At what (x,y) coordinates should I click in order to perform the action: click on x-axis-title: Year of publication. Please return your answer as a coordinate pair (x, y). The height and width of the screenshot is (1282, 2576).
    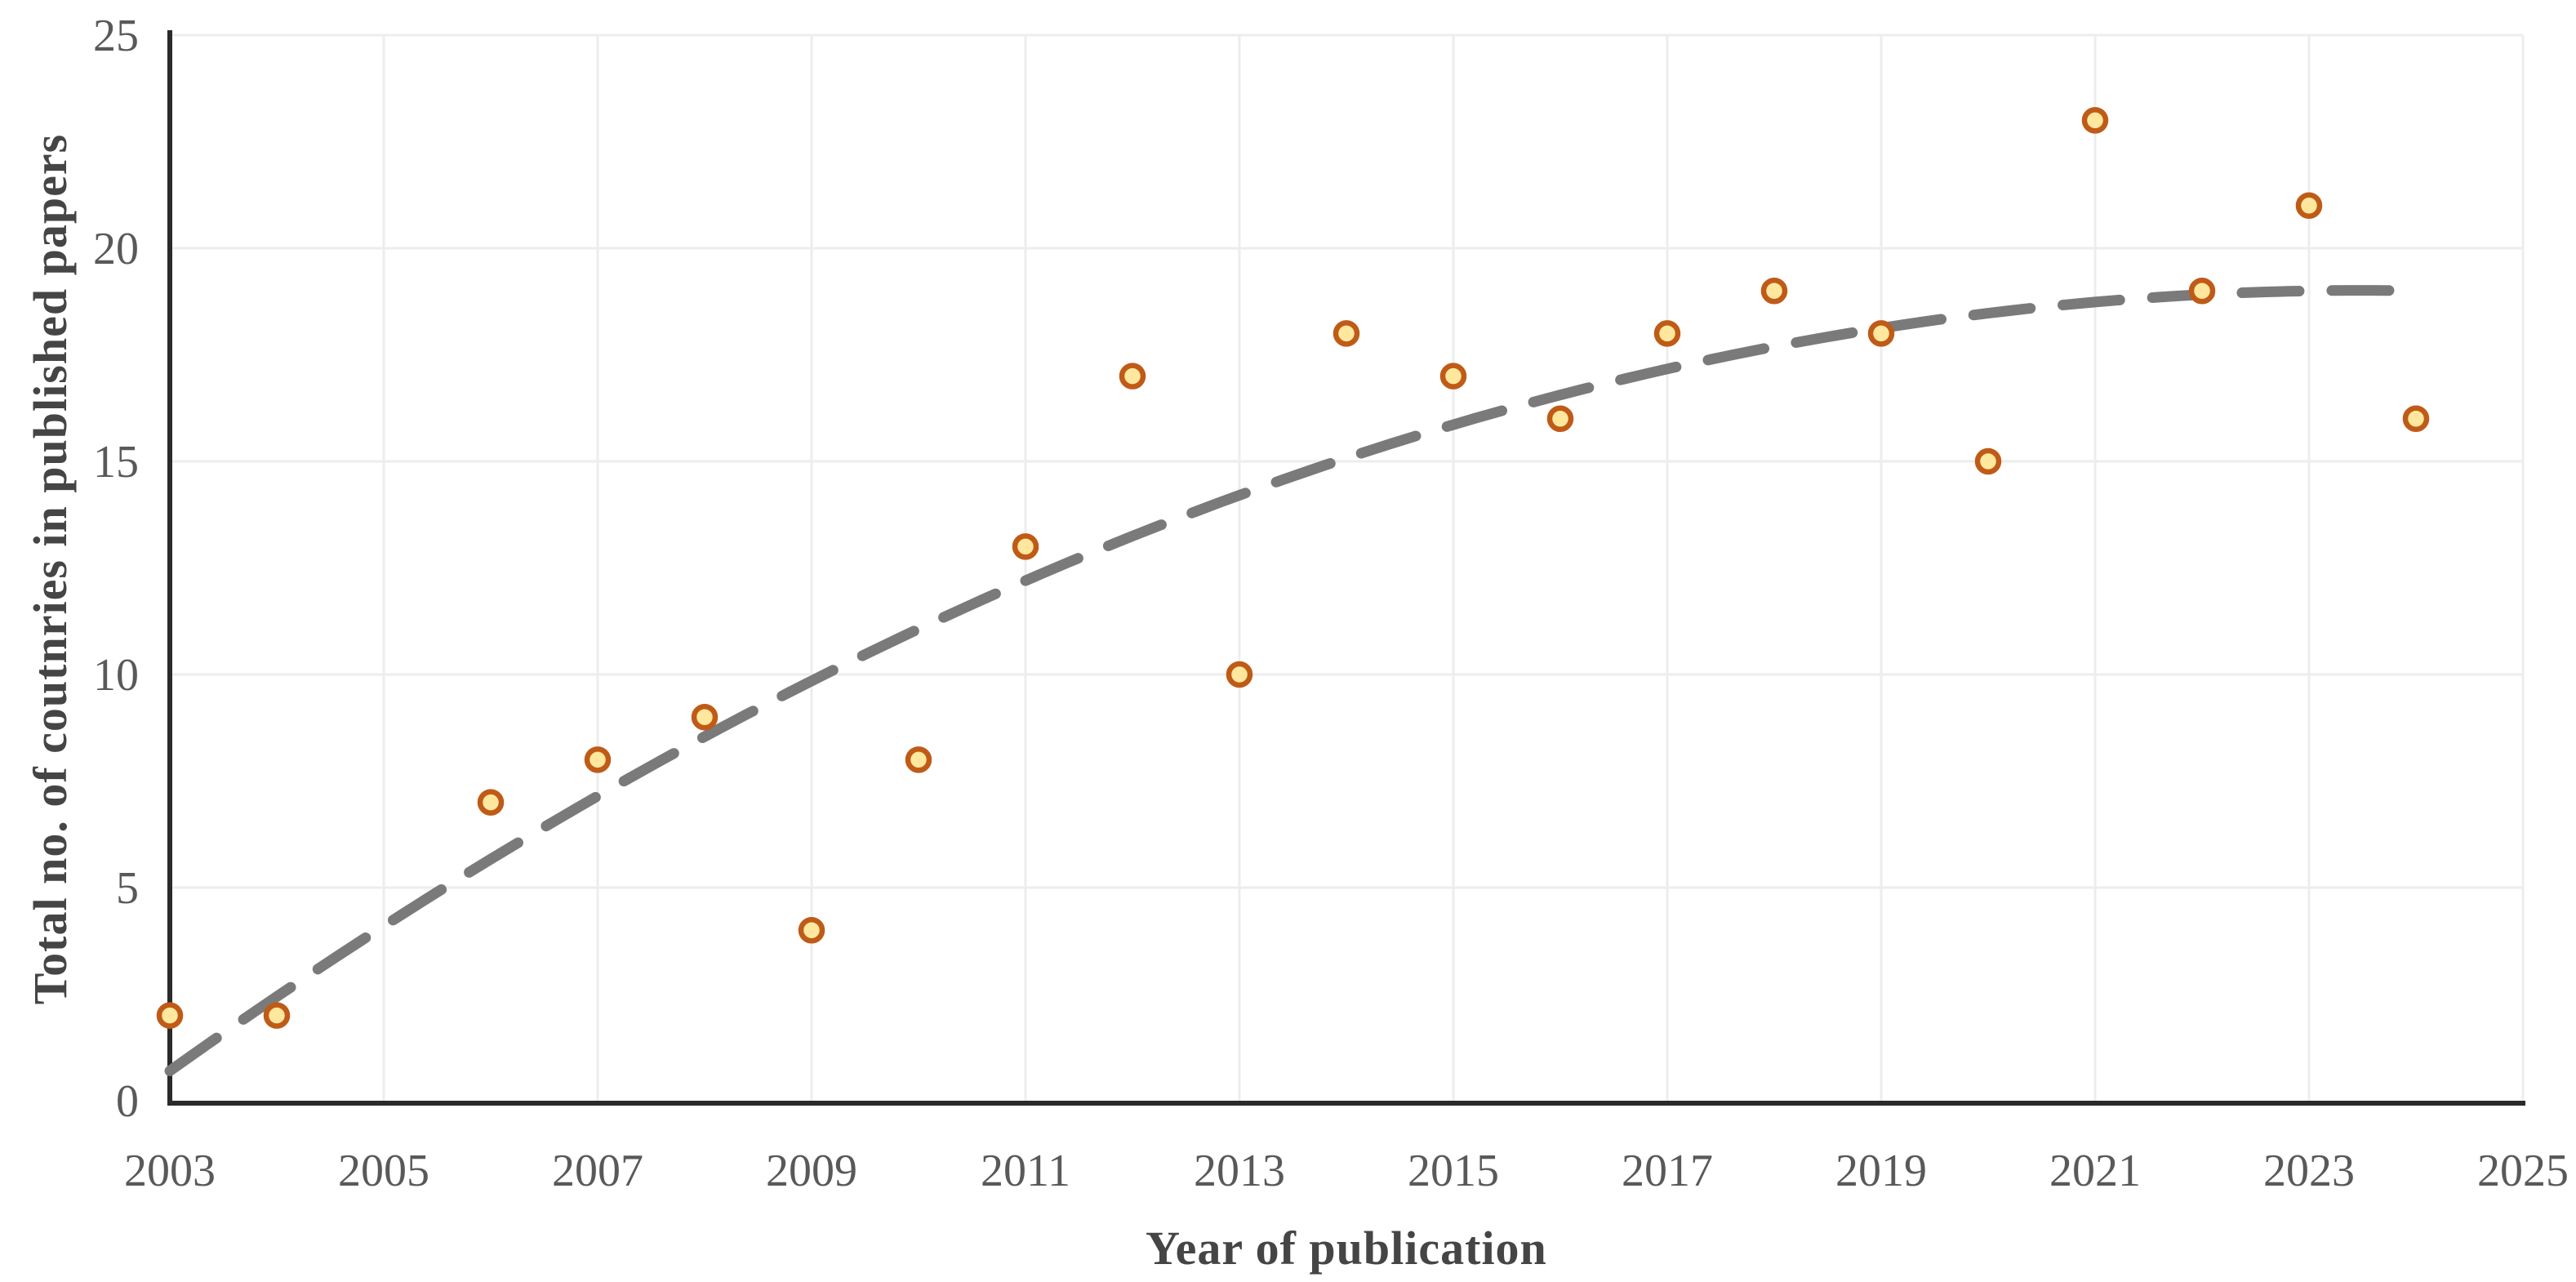
    Looking at the image, I should click on (1346, 1248).